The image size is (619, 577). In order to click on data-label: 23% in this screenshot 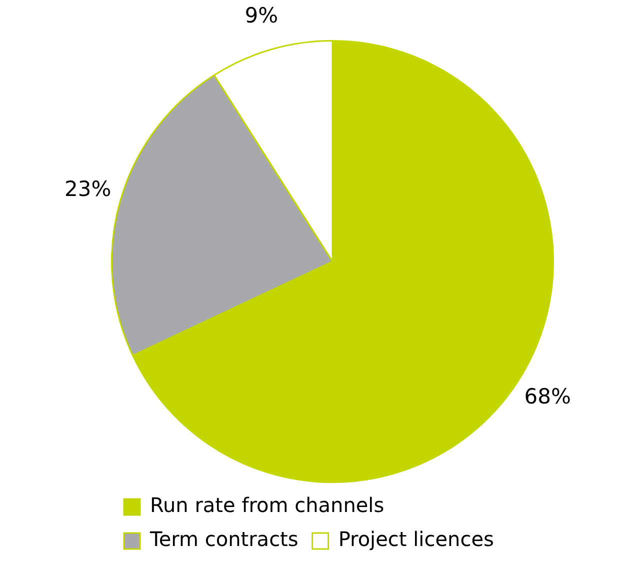, I will do `click(88, 188)`.